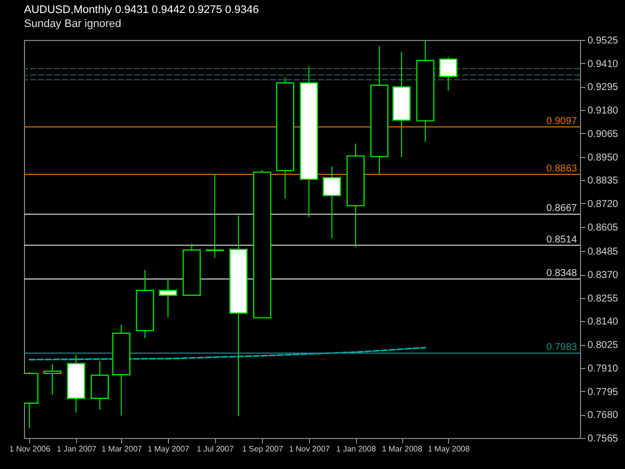  Describe the element at coordinates (402, 449) in the screenshot. I see `x-tick-label: 1 Mar 2008` at that location.